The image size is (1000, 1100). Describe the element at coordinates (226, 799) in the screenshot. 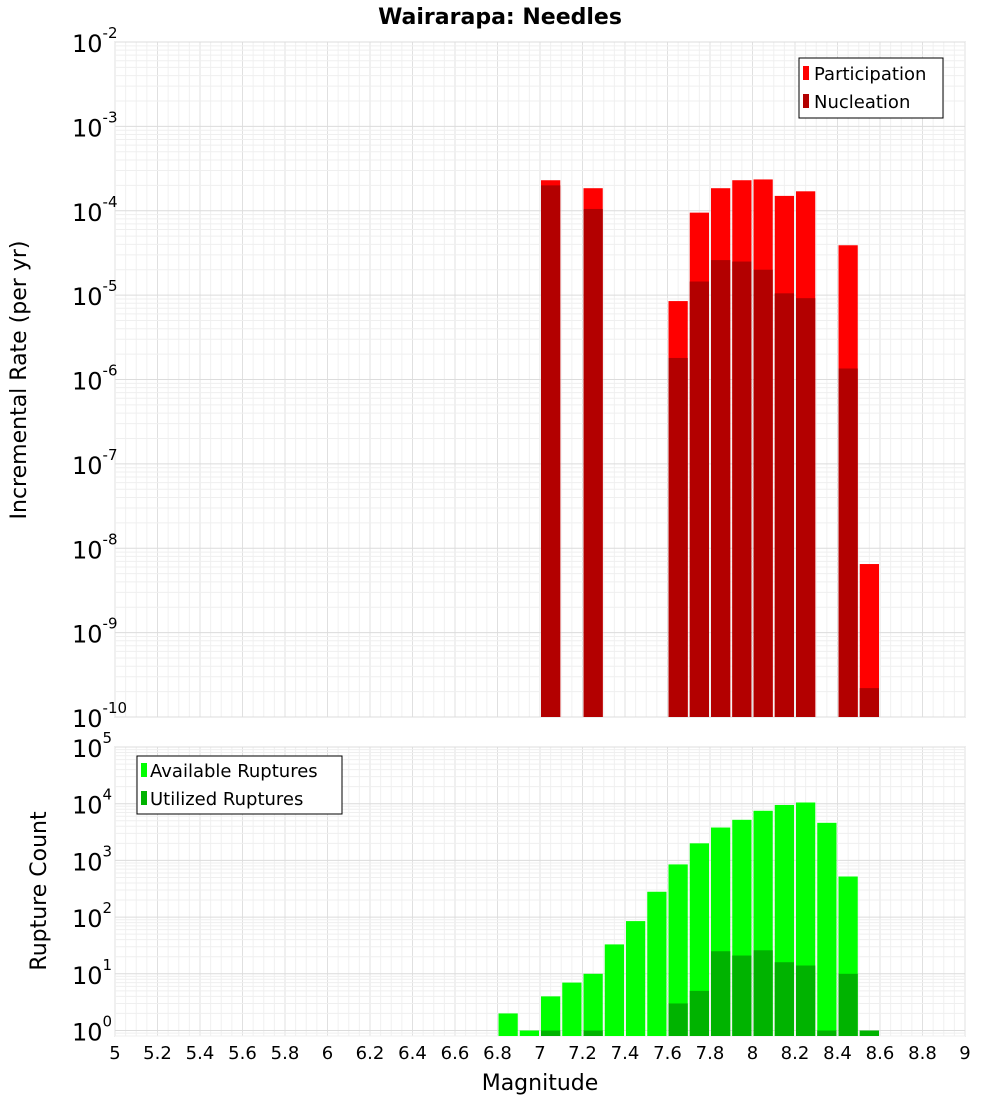

I see `legend-label-utilized: Utilized Ruptures` at that location.